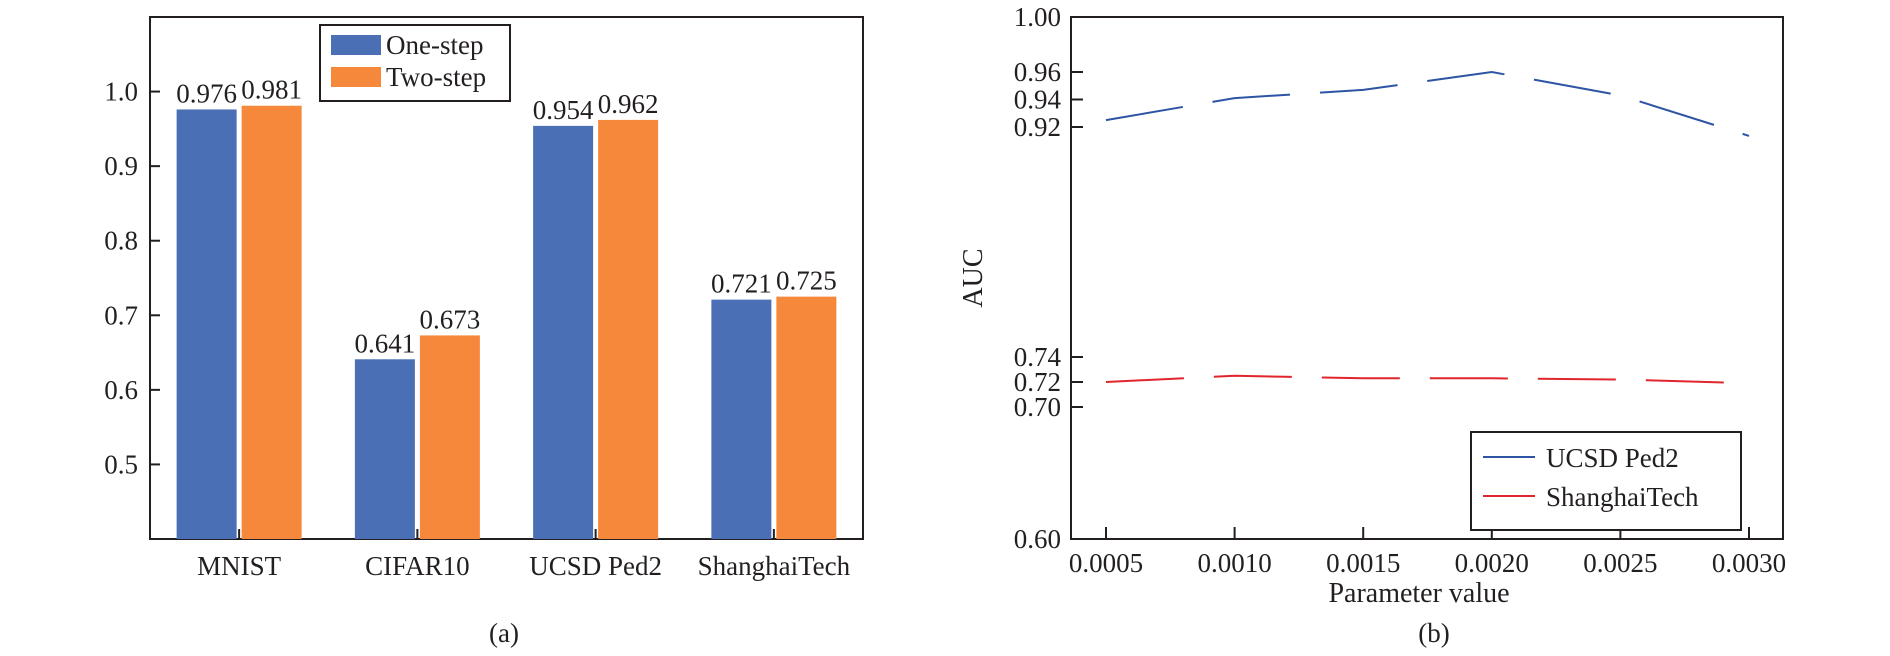 The width and height of the screenshot is (1890, 656). What do you see at coordinates (121, 241) in the screenshot?
I see `bar-chart-y-tick-label: 0.8` at bounding box center [121, 241].